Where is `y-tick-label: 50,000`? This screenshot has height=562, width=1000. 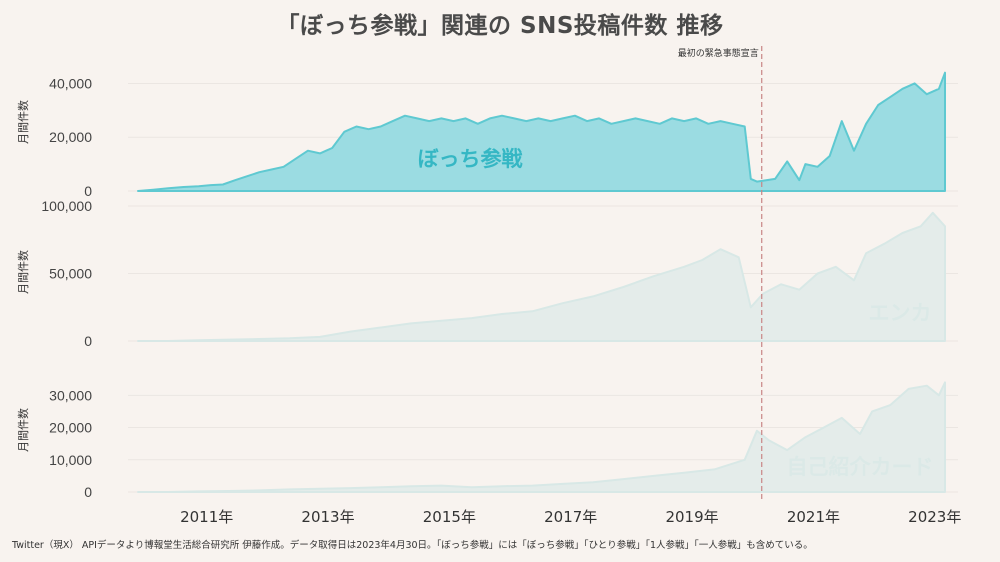
y-tick-label: 50,000 is located at coordinates (70, 274).